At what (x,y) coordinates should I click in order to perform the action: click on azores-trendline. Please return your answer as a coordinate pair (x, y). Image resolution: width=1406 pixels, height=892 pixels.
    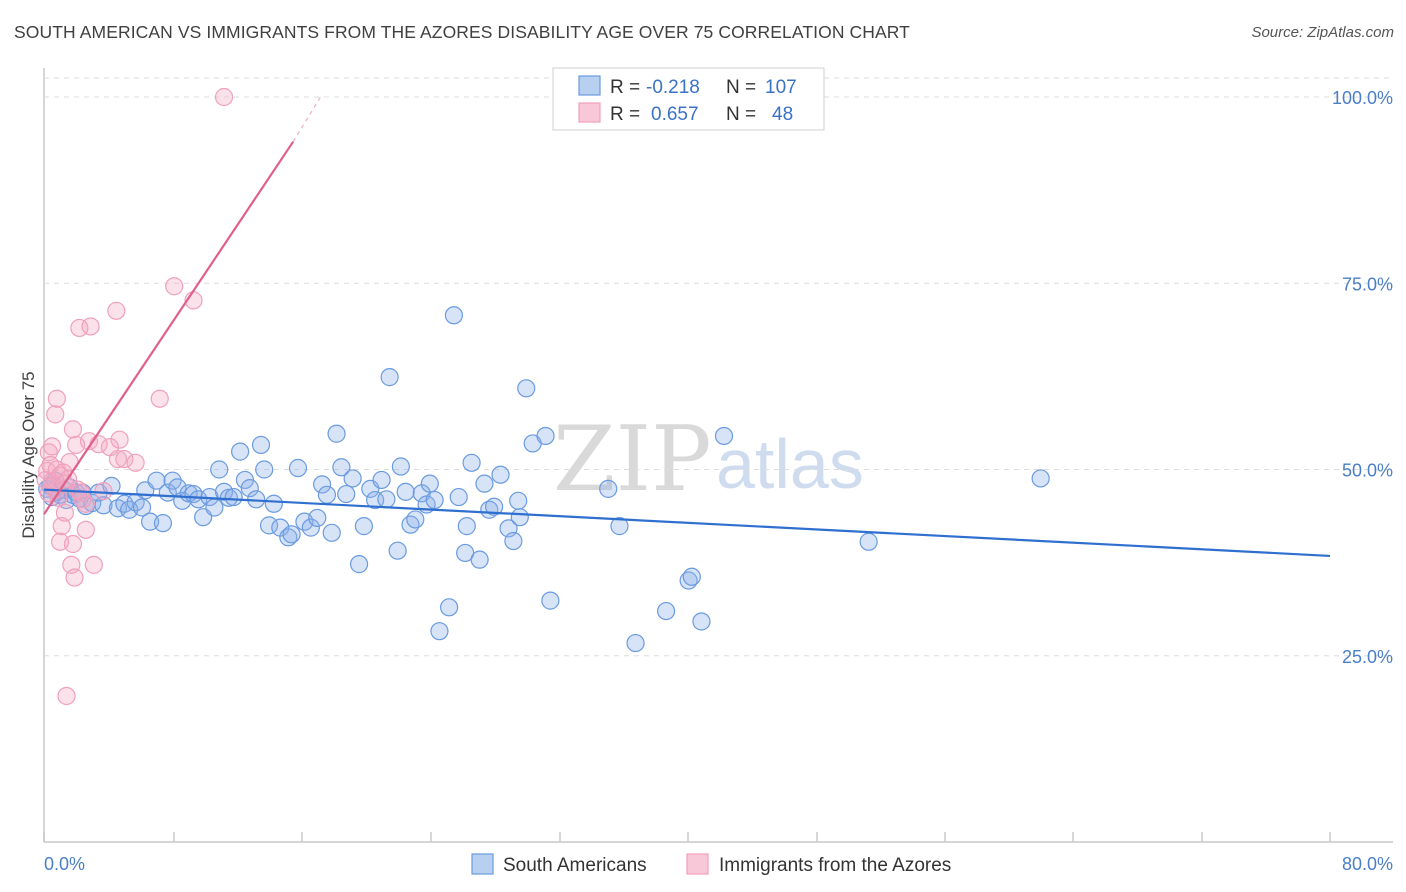
    Looking at the image, I should click on (169, 328).